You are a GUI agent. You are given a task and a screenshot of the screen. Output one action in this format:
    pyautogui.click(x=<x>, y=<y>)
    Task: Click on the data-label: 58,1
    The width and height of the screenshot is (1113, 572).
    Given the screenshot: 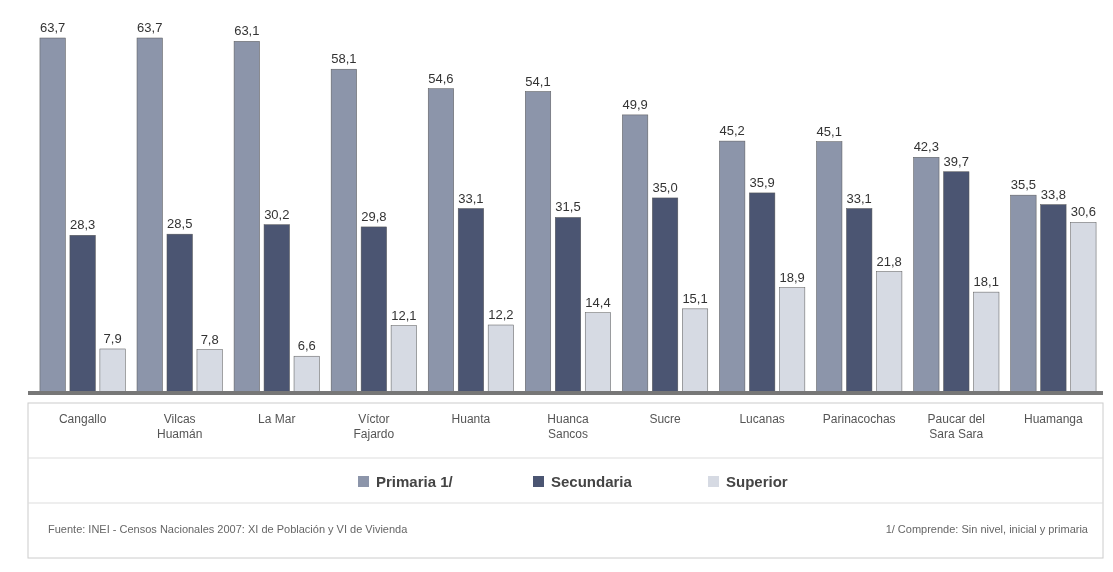 What is the action you would take?
    pyautogui.click(x=344, y=59)
    